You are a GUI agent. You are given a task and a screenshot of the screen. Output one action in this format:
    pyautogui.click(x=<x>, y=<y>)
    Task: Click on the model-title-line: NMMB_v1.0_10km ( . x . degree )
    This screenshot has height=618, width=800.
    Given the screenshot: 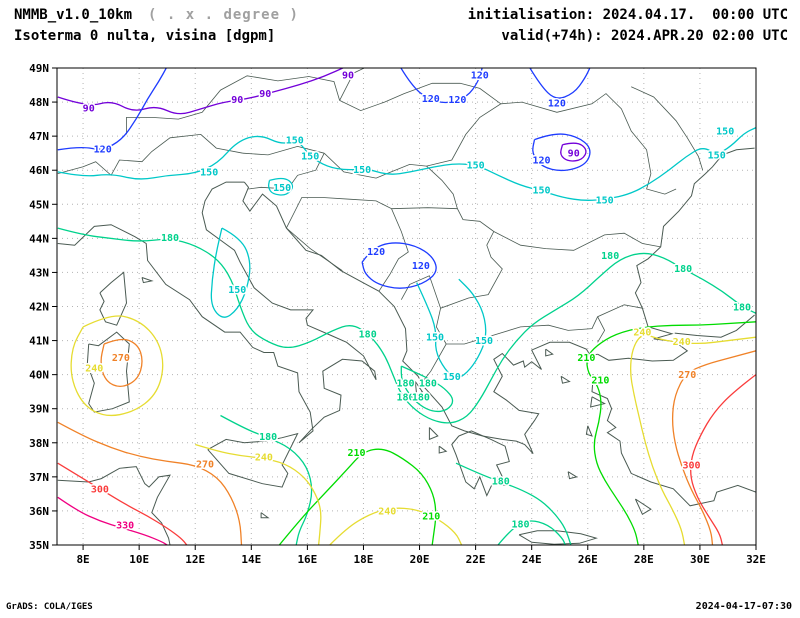 What is the action you would take?
    pyautogui.click(x=156, y=15)
    